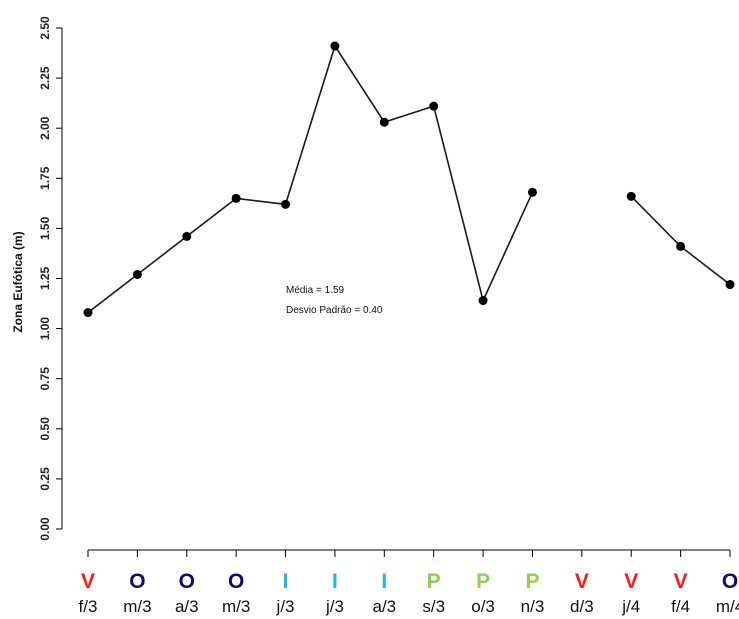  I want to click on y-axis-label: Zona Eufótica (m), so click(18, 281).